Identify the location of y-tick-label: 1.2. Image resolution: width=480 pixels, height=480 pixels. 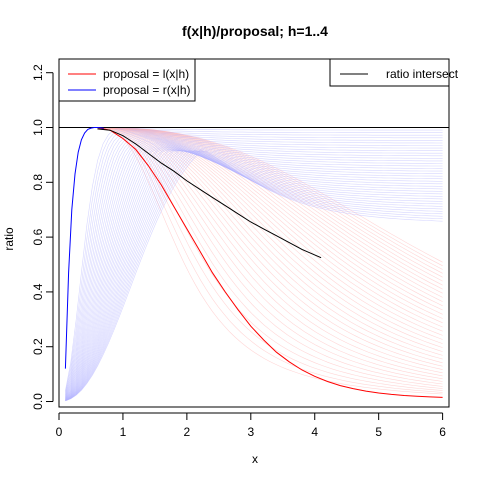
(38, 72).